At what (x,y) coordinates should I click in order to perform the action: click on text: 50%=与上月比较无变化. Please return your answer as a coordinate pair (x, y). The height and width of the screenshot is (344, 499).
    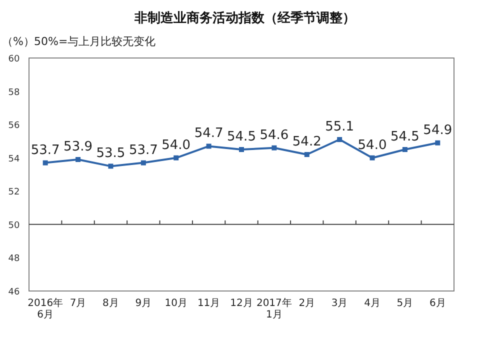
    Looking at the image, I should click on (95, 41).